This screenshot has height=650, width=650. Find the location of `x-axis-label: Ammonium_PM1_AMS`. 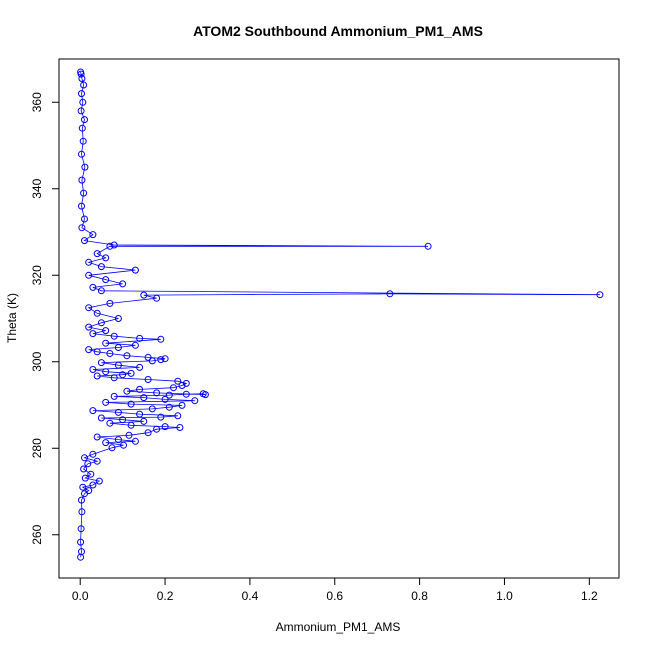

x-axis-label: Ammonium_PM1_AMS is located at coordinates (338, 627).